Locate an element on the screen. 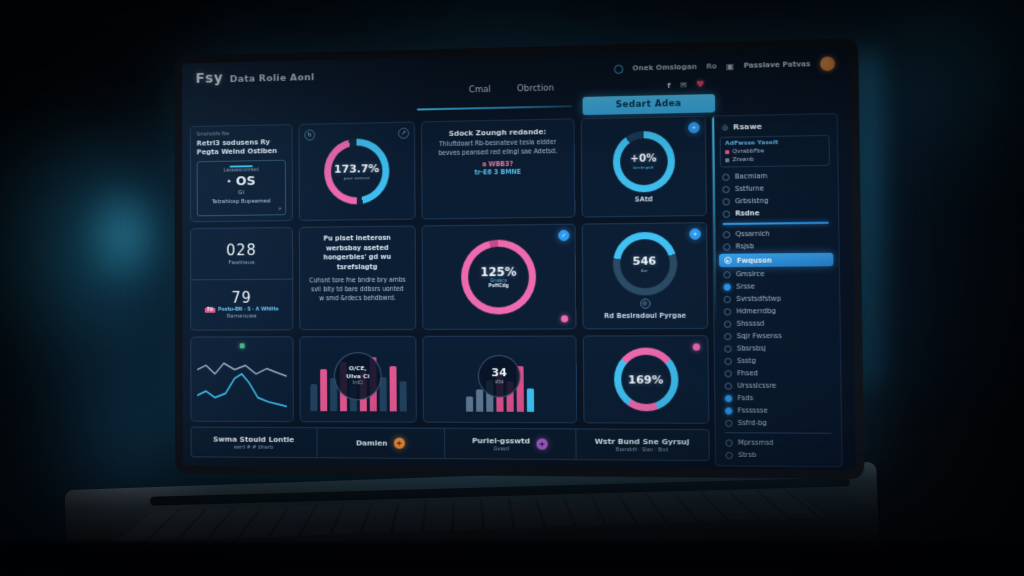 Image resolution: width=1024 pixels, height=576 pixels. nav-link: Obrction is located at coordinates (535, 88).